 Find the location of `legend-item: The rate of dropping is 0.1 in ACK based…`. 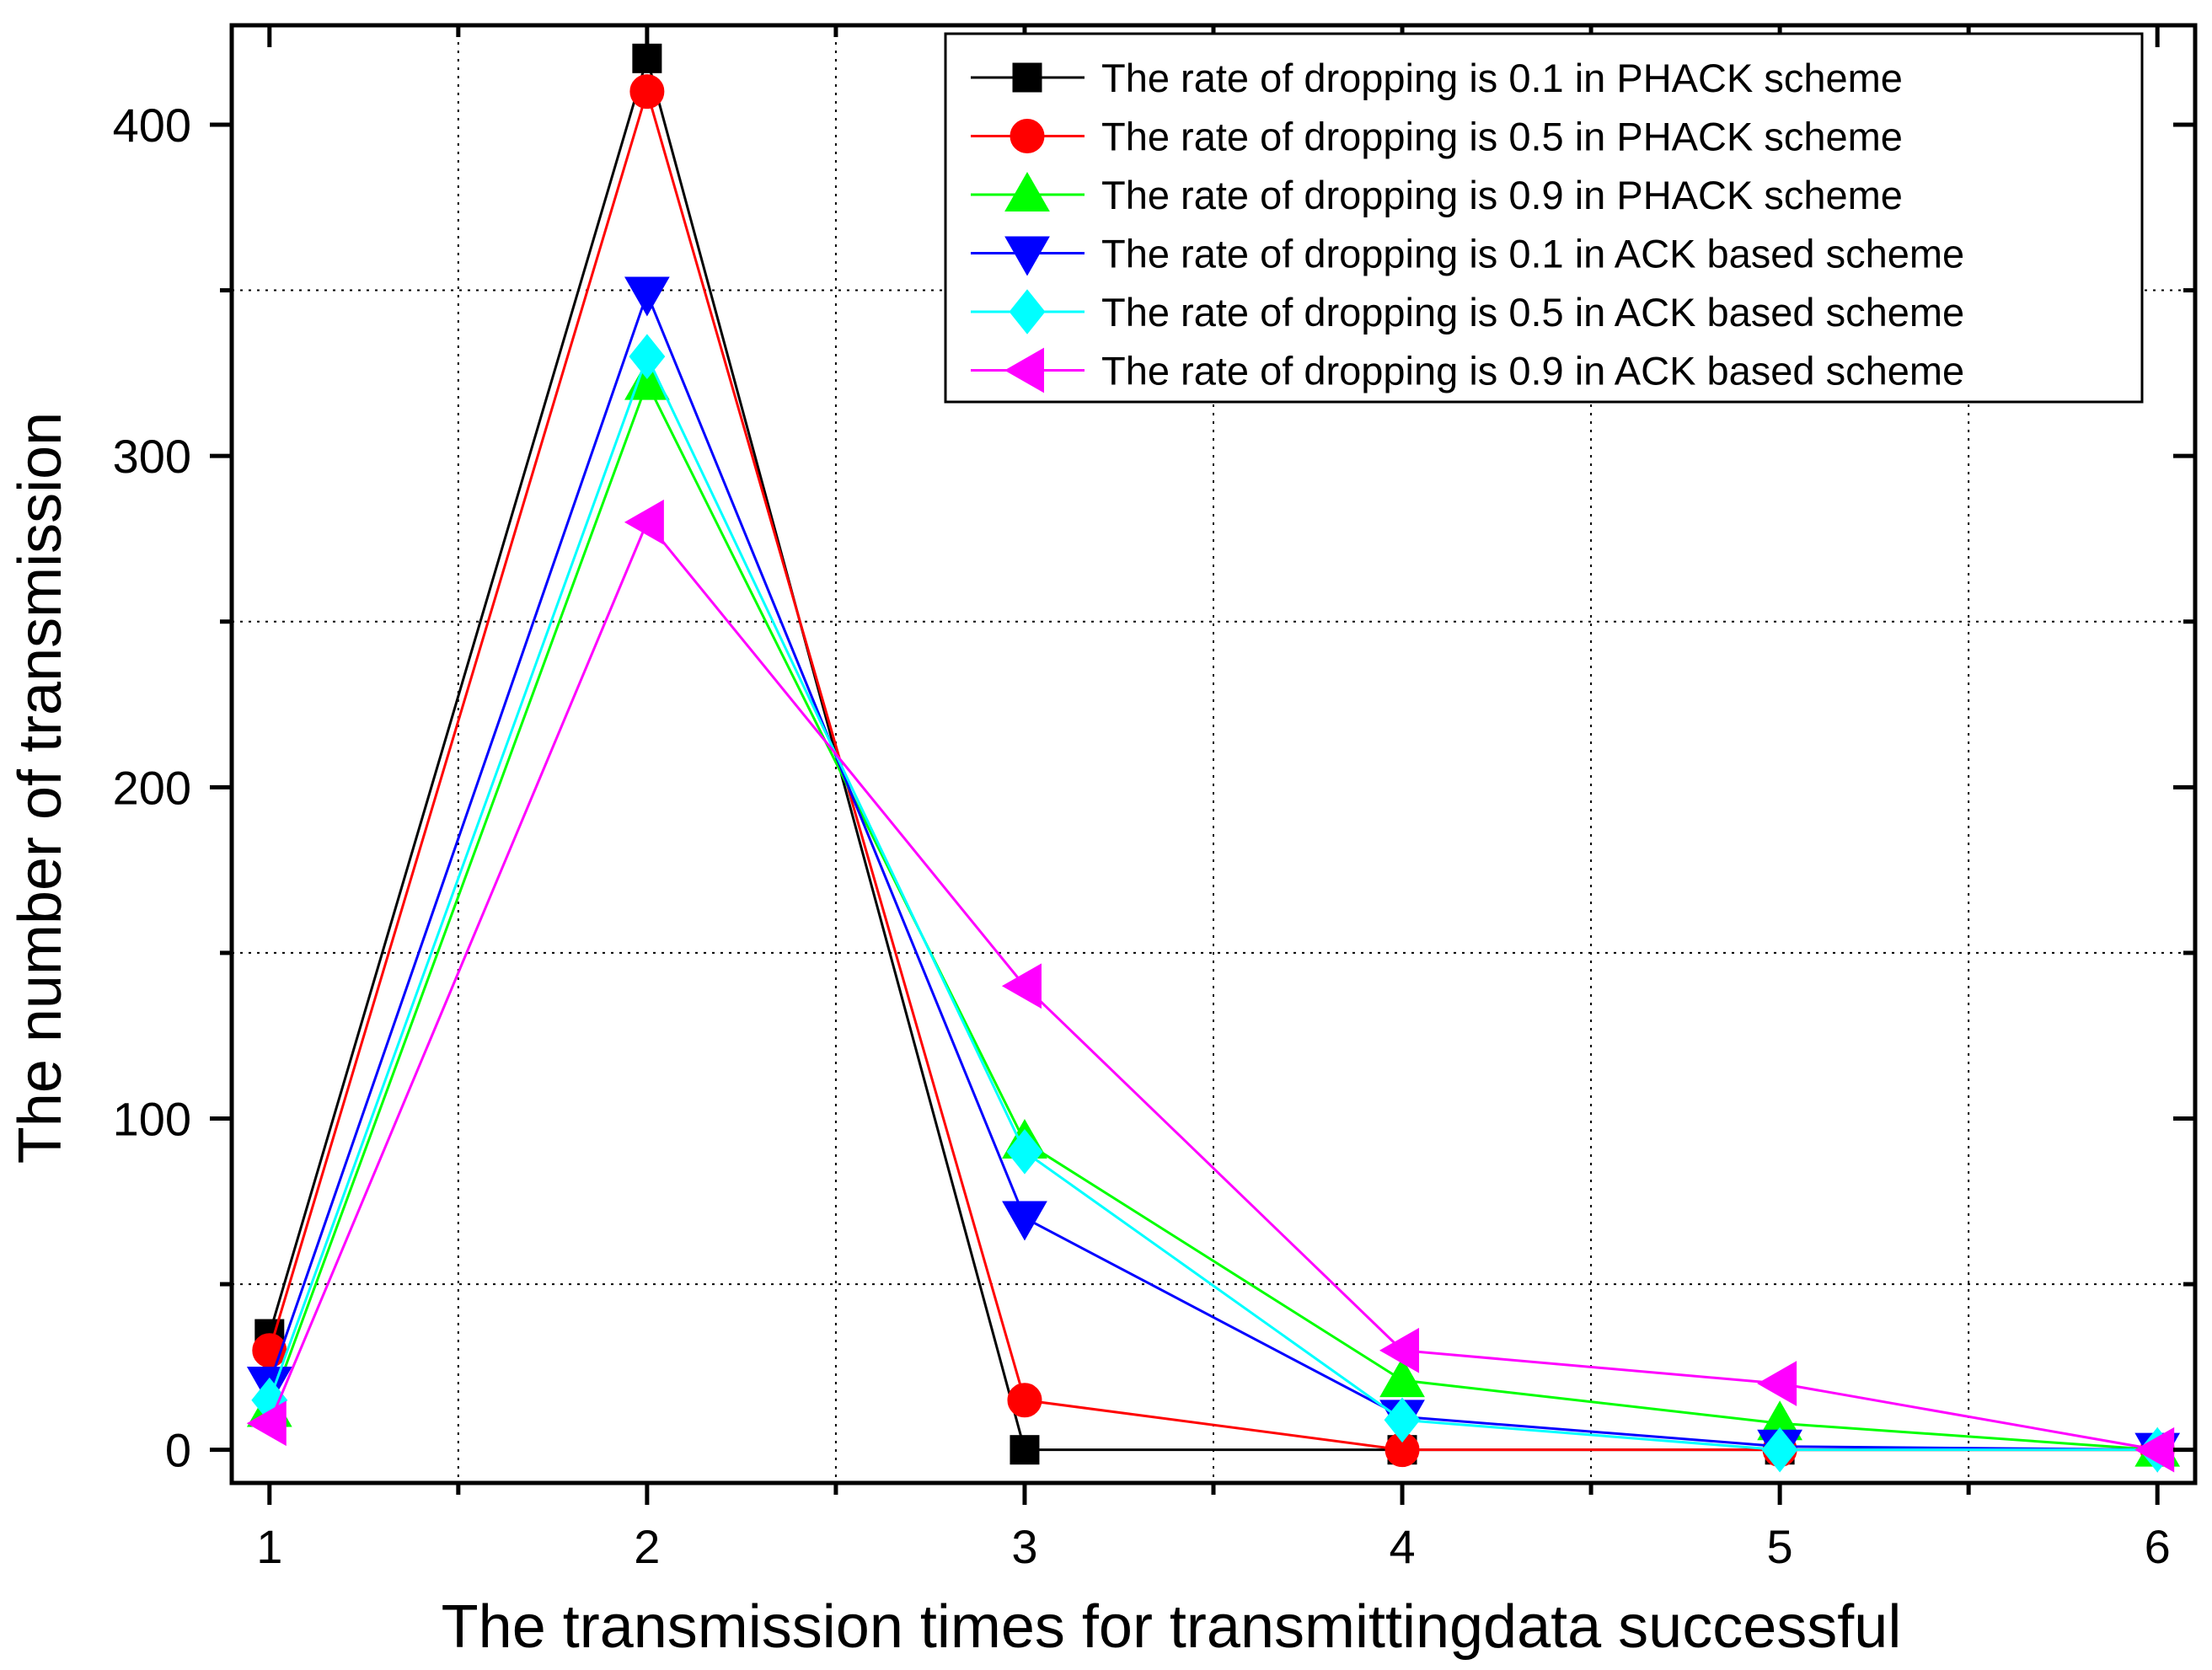

legend-item: The rate of dropping is 0.1 in ACK based… is located at coordinates (1468, 254).